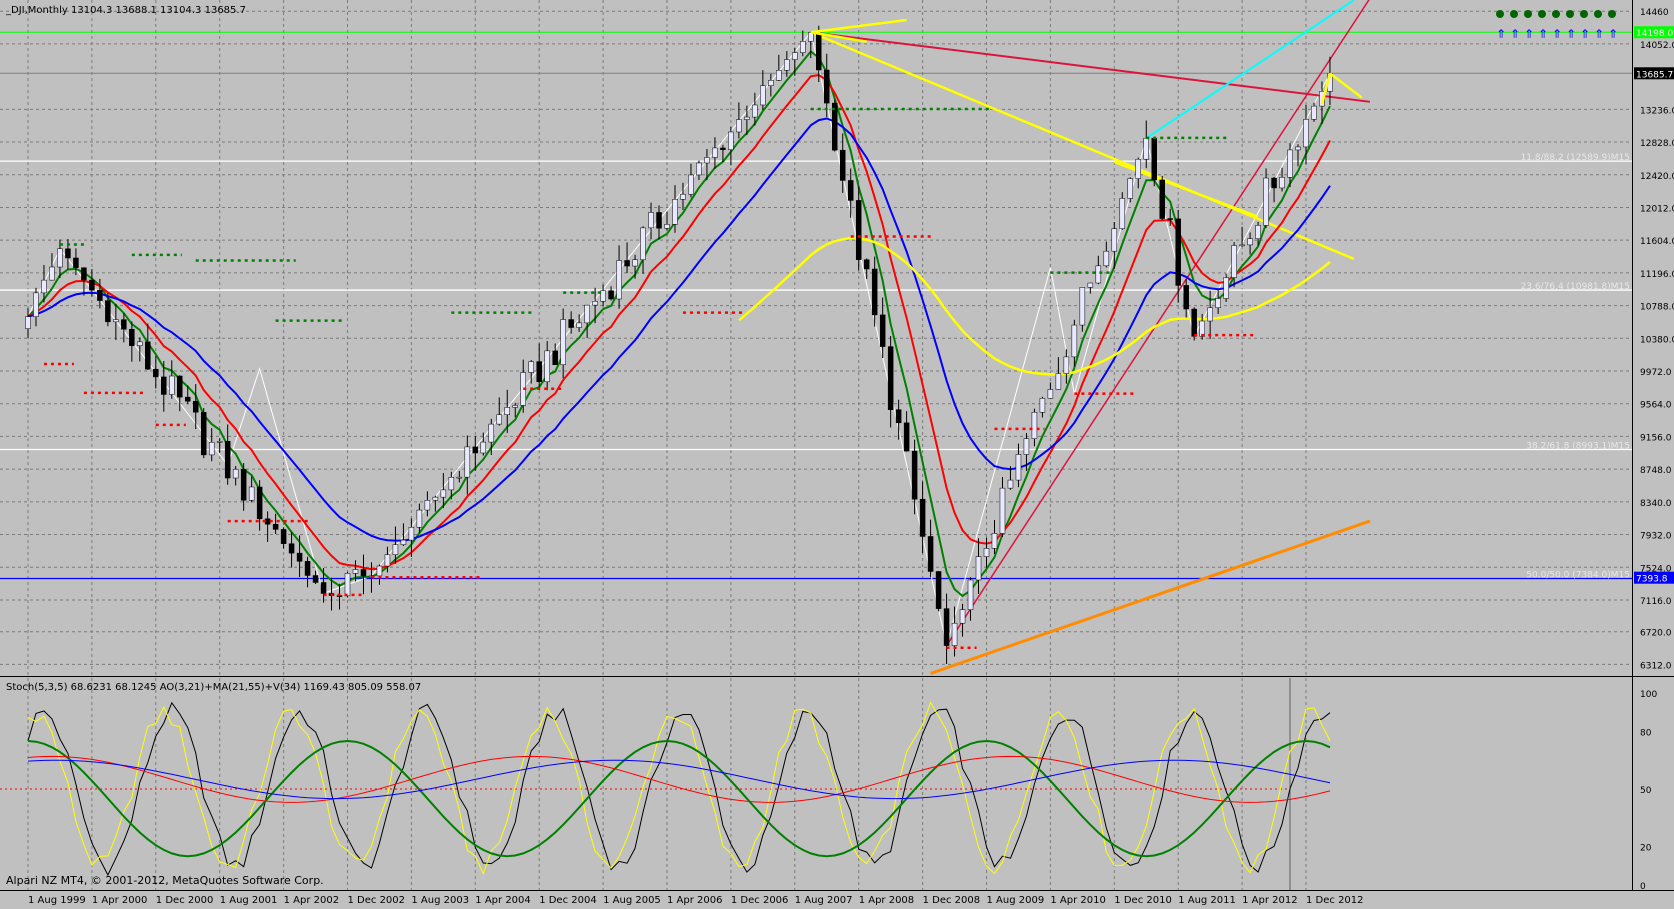 This screenshot has height=909, width=1674. Describe the element at coordinates (1652, 580) in the screenshot. I see `price-tag-label: 7393.8` at that location.